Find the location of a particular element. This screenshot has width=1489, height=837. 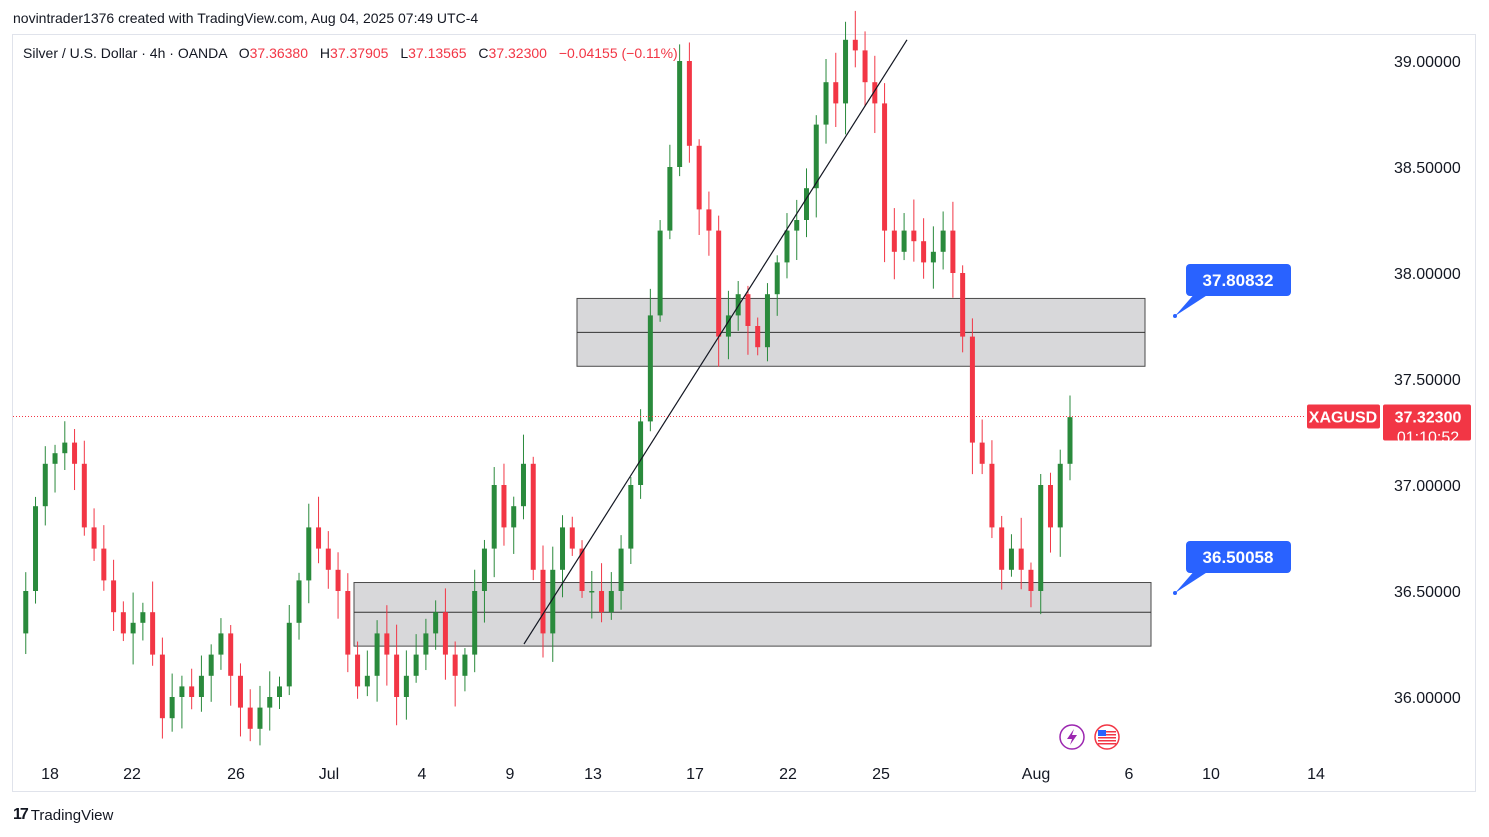

tradingview-footer: 17 TradingView is located at coordinates (63, 815).